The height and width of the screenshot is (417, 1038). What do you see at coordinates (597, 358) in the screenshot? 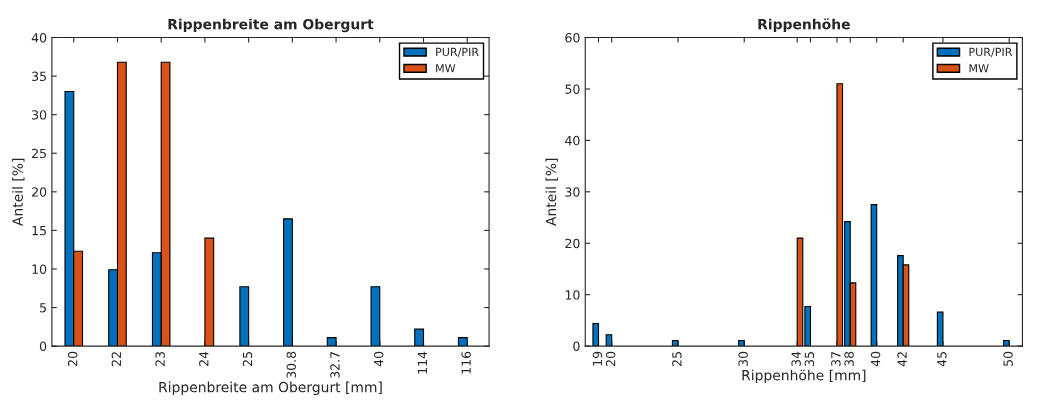
I see `x-tick-label: 19` at bounding box center [597, 358].